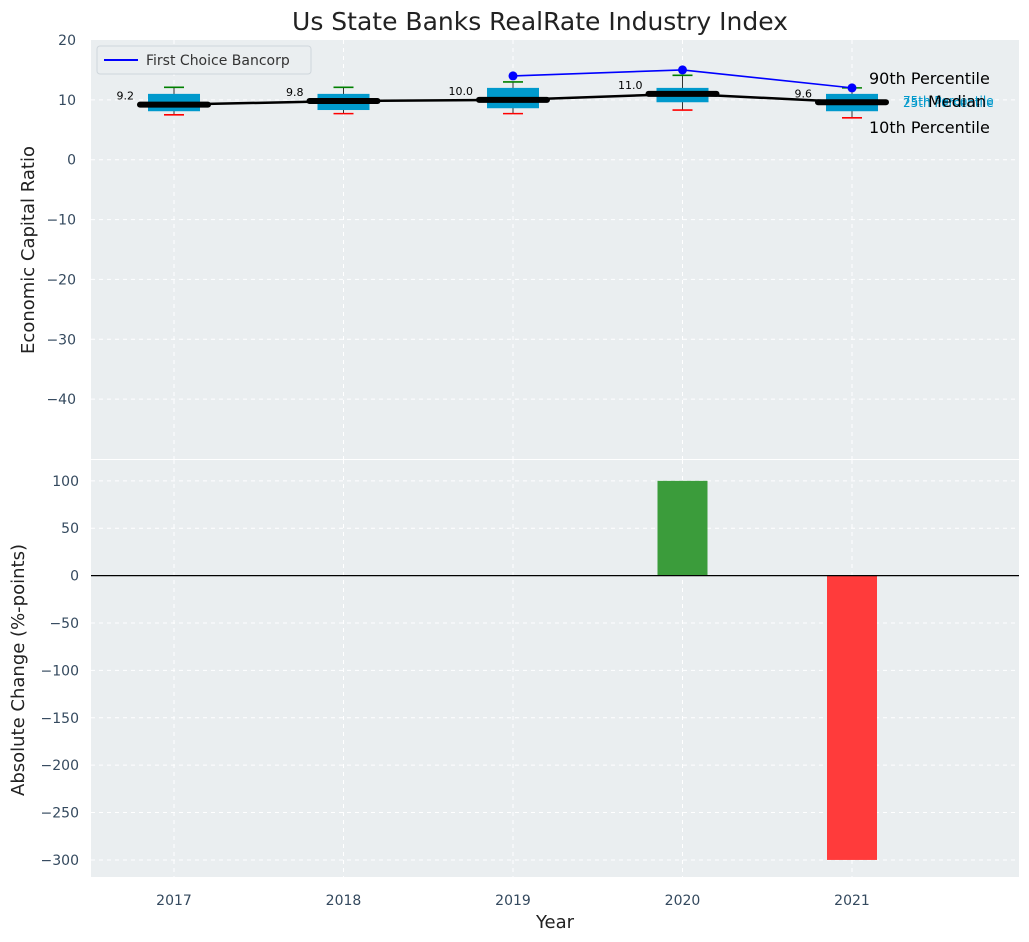 The width and height of the screenshot is (1029, 942). Describe the element at coordinates (61, 400) in the screenshot. I see `top-y-tick-label: −40` at that location.